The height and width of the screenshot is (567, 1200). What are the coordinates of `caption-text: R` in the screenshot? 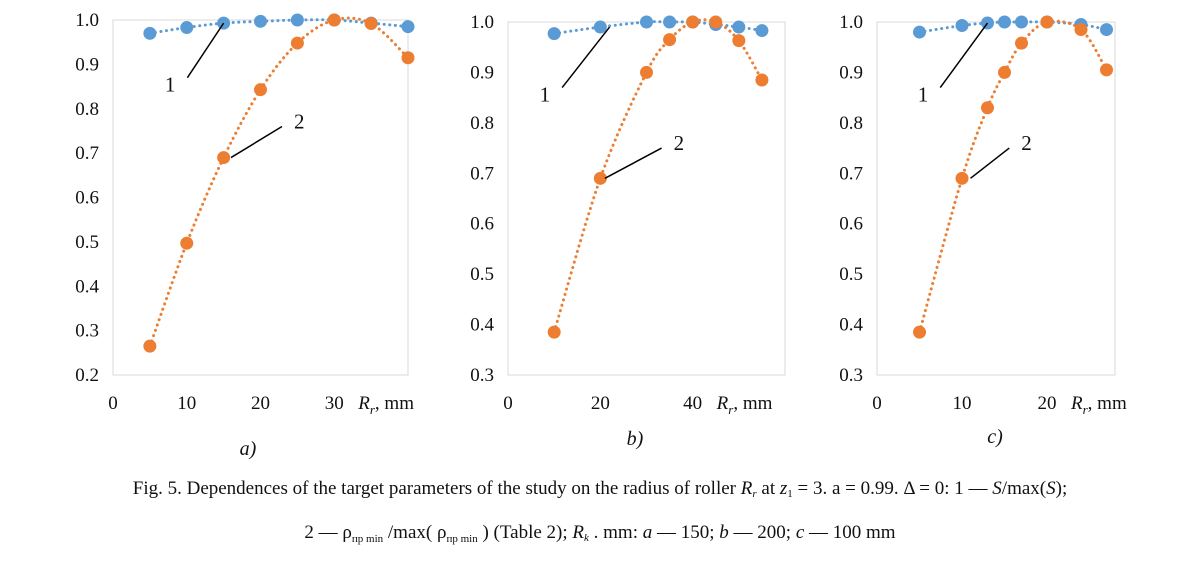 It's located at (578, 532).